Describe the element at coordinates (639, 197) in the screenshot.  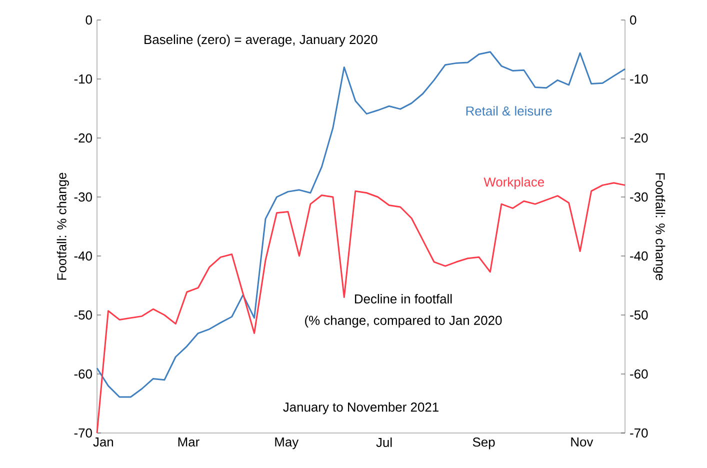
I see `y2-tick-label: -30` at that location.